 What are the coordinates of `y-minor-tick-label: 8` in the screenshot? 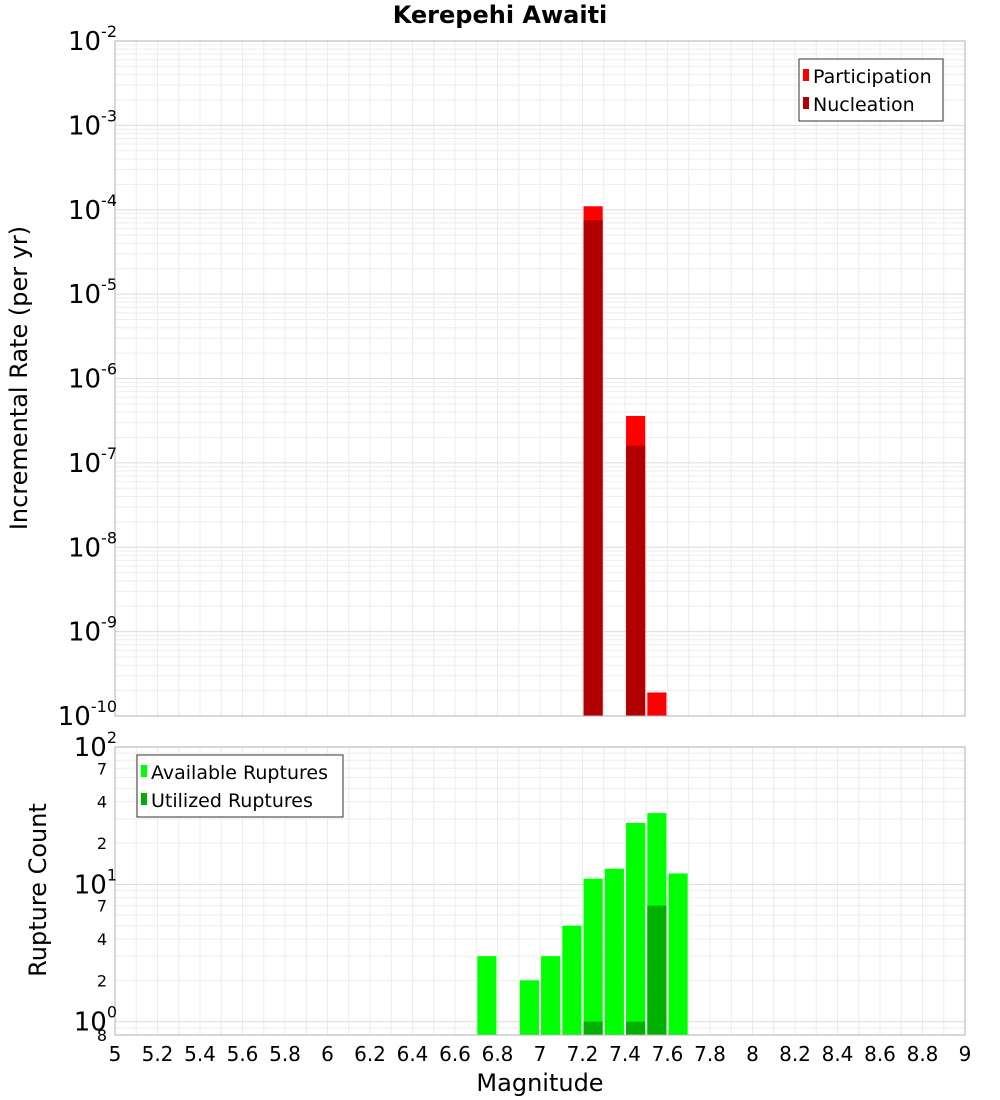 It's located at (102, 1035).